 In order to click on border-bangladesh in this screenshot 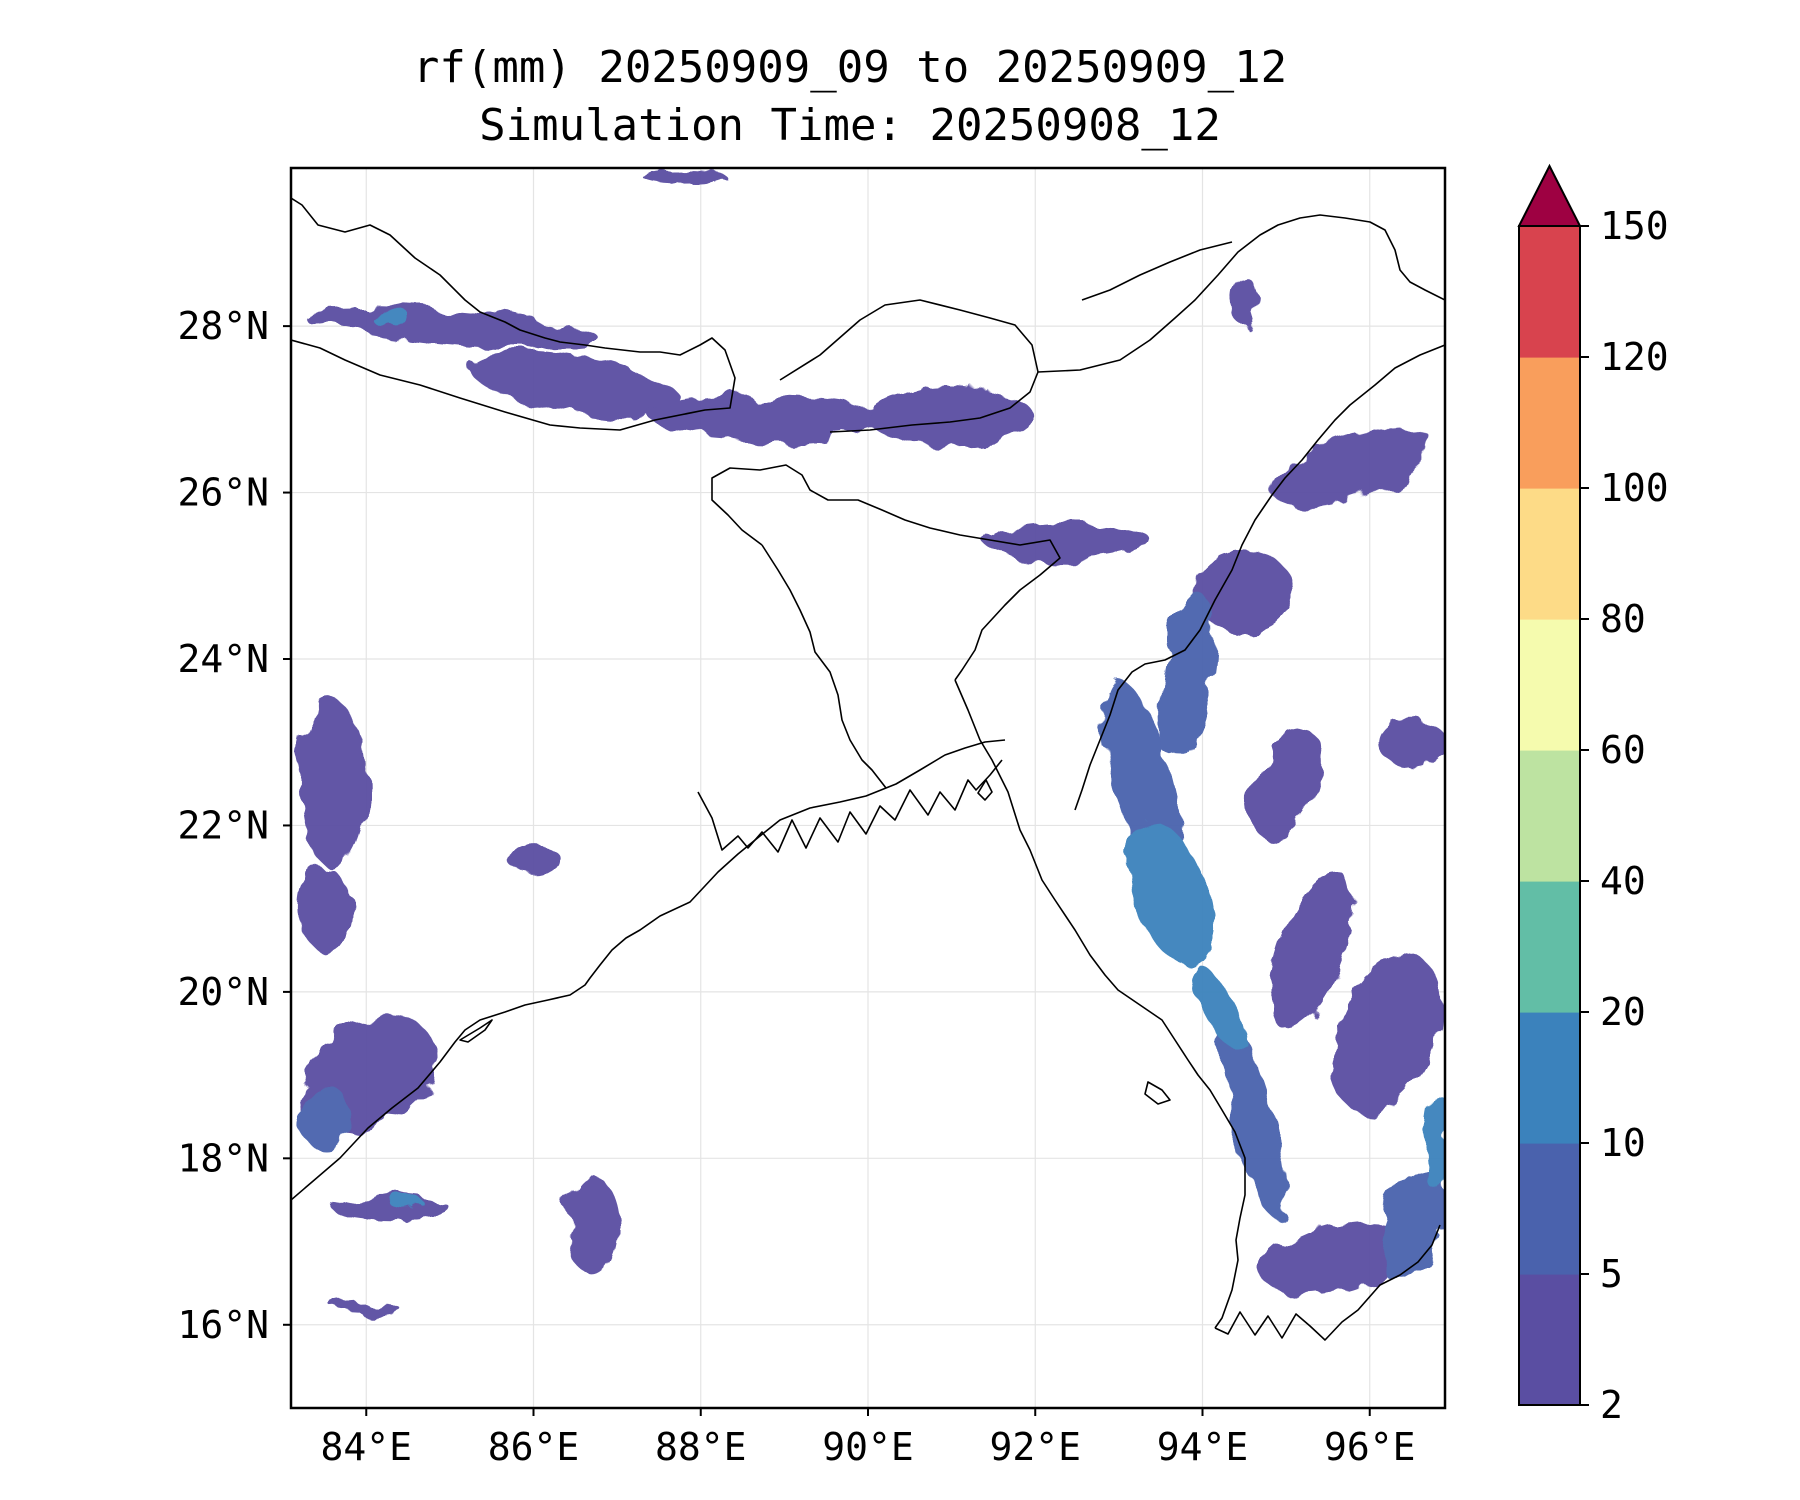, I will do `click(886, 572)`.